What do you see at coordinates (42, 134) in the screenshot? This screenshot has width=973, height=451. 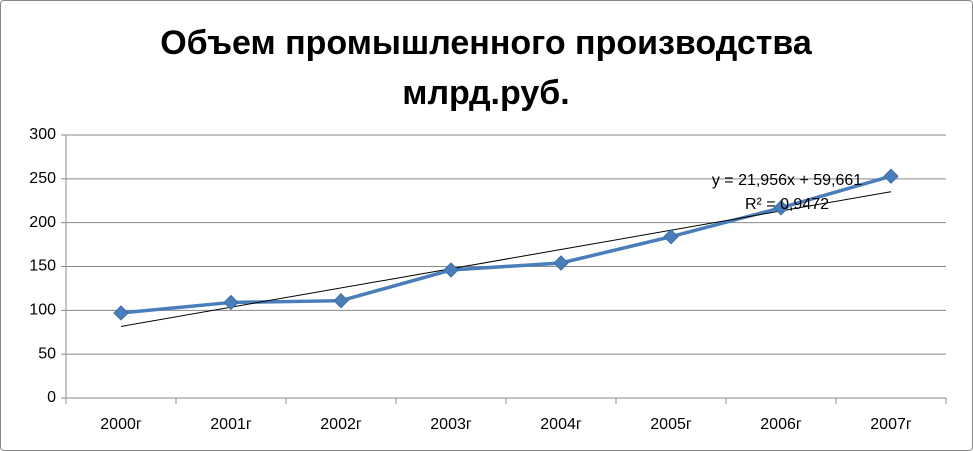 I see `y-tick-label: 300` at bounding box center [42, 134].